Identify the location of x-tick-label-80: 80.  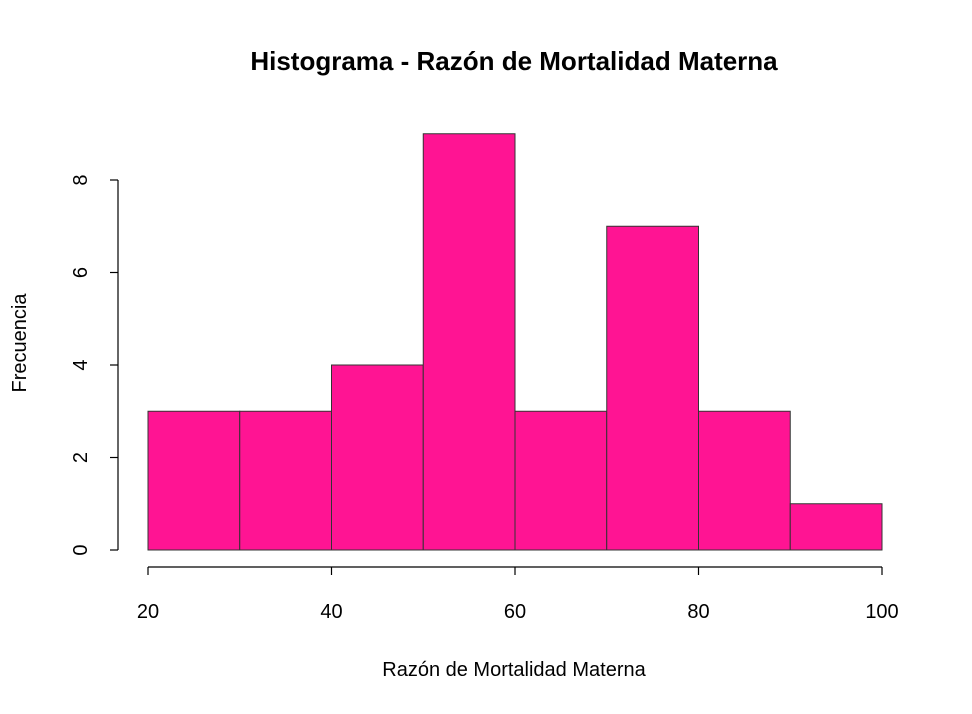
(698, 612).